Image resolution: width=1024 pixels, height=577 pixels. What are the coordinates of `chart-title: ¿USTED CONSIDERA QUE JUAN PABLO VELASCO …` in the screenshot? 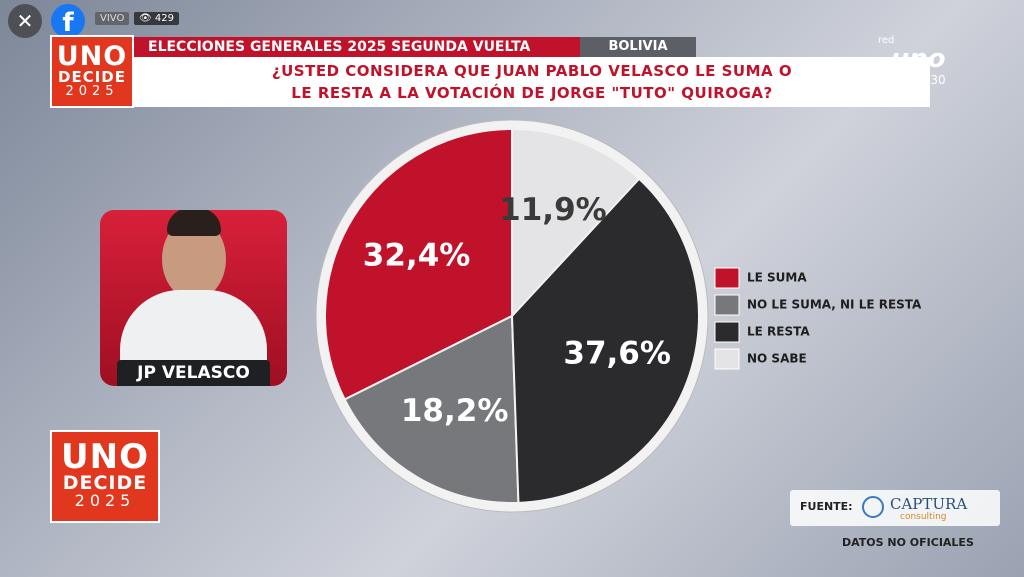 It's located at (532, 82).